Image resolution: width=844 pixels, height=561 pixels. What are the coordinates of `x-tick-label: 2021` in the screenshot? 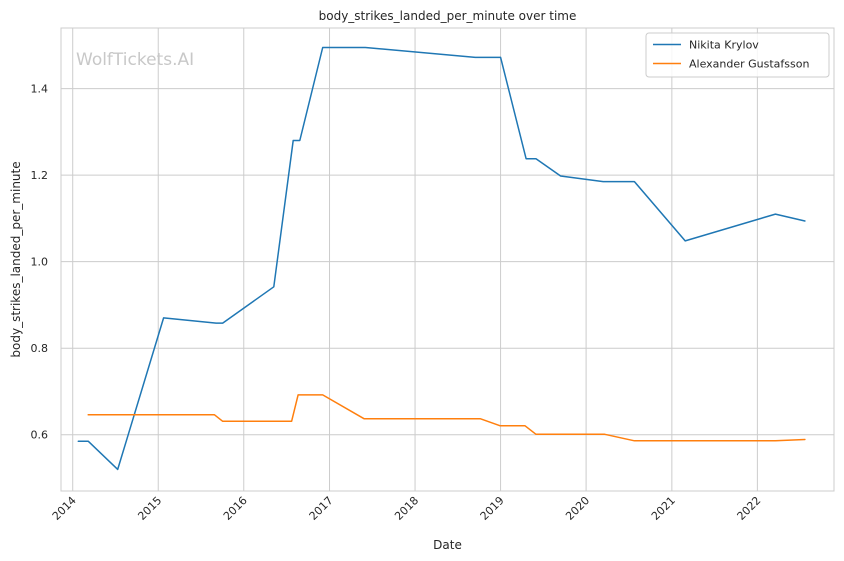 It's located at (663, 508).